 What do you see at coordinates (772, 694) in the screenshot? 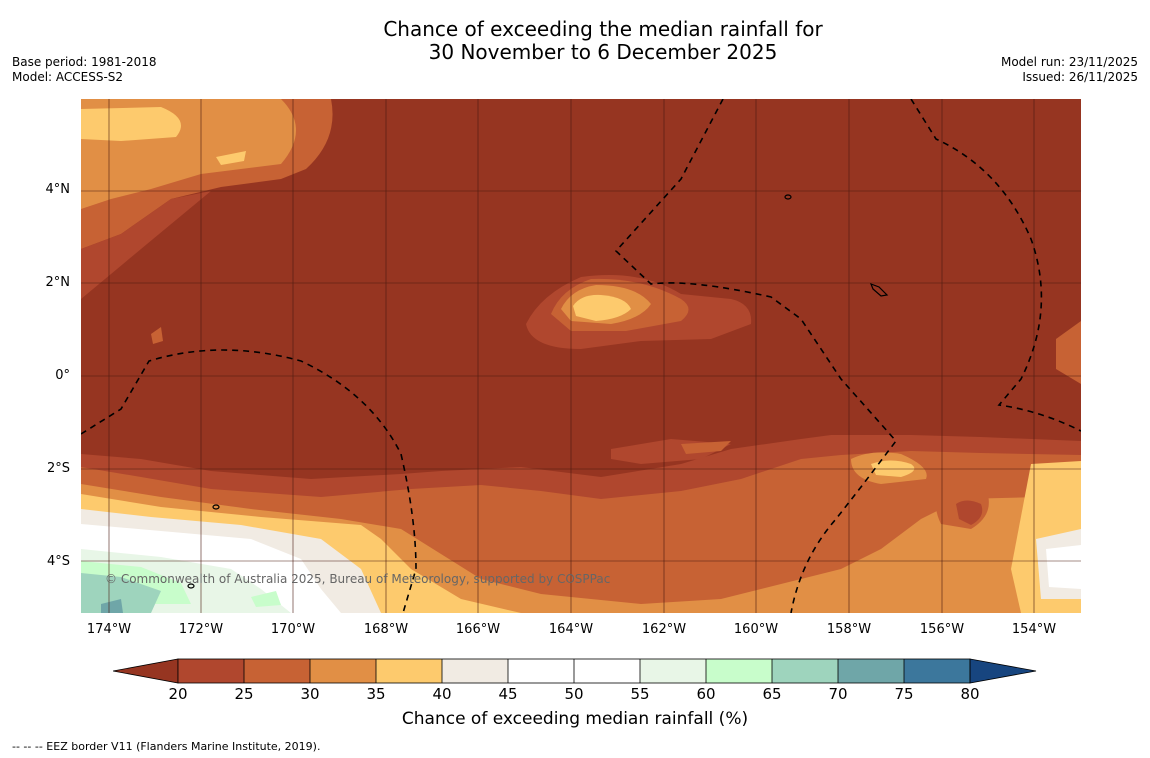
I see `colorbar-tick: 65` at bounding box center [772, 694].